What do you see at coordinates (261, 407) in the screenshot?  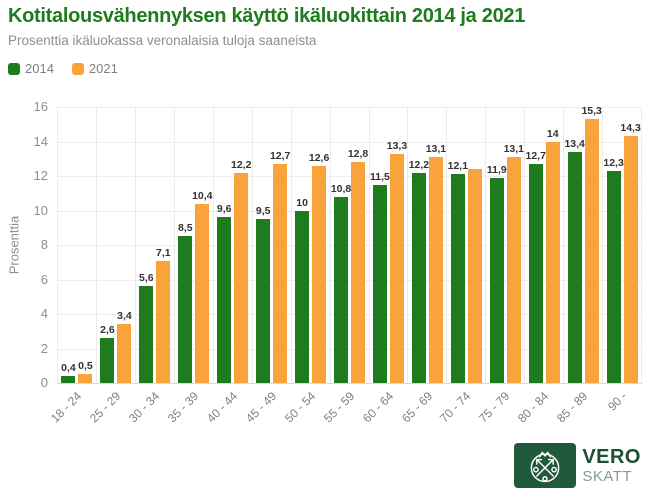 I see `x-axis-tick-label: 45 - 49` at bounding box center [261, 407].